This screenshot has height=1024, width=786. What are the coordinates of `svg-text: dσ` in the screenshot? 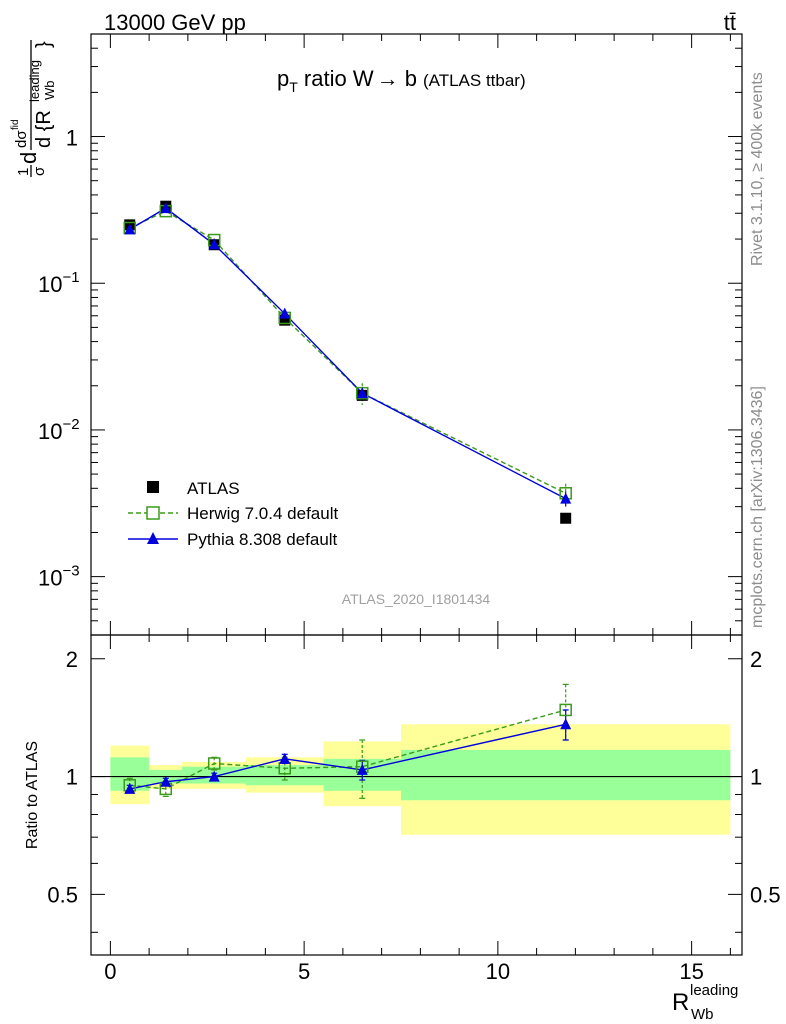 It's located at (21, 139).